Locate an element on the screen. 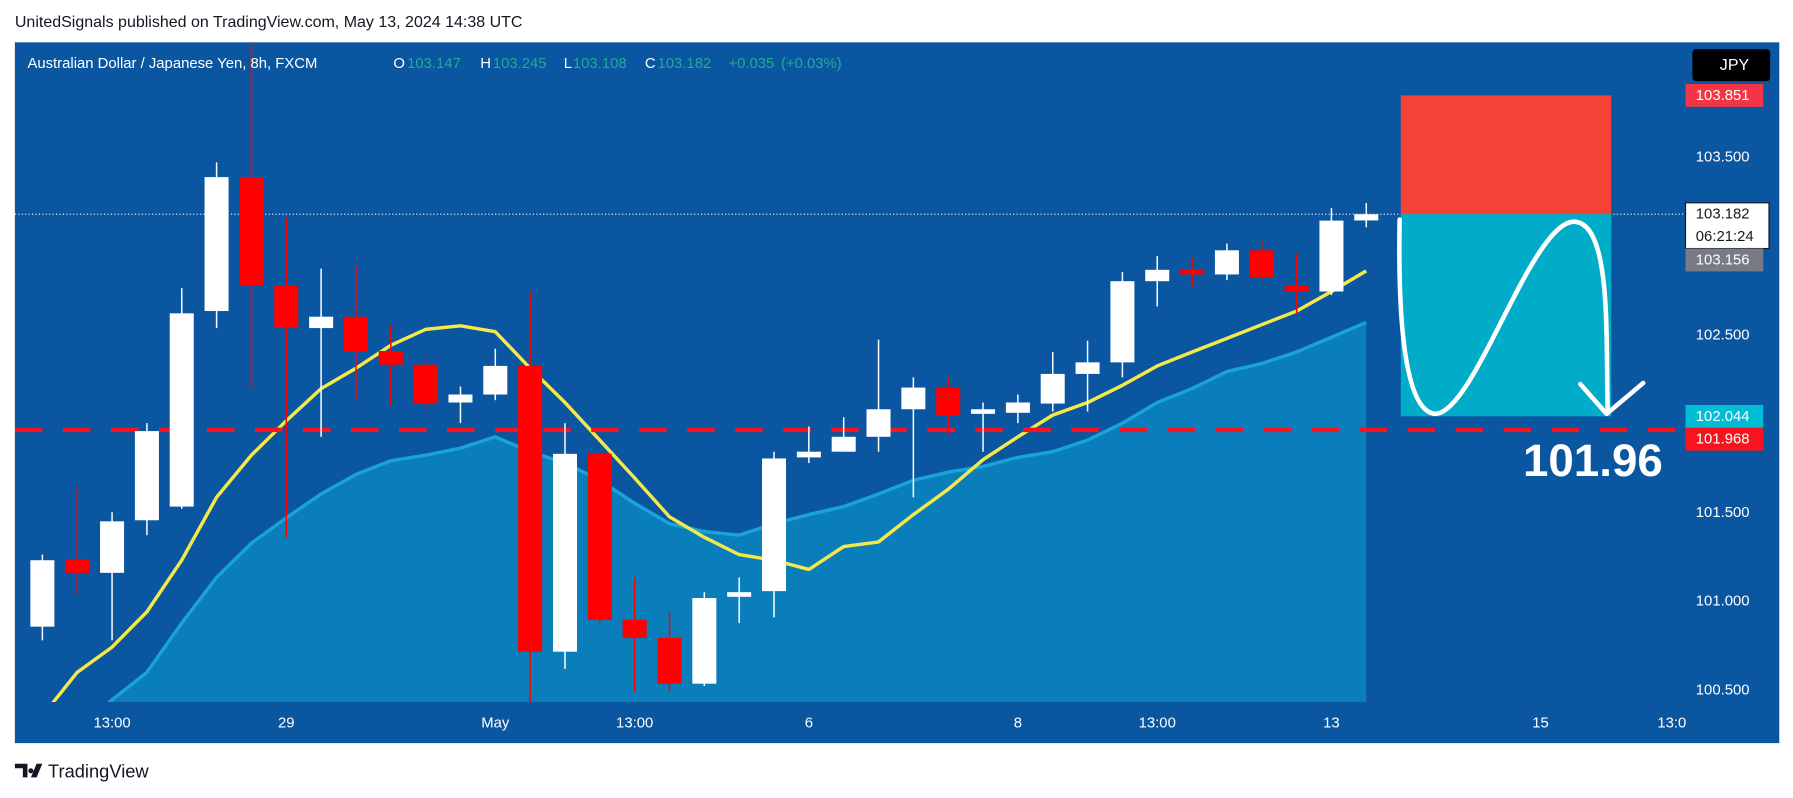  target-annotation: 101.96 is located at coordinates (1593, 460).